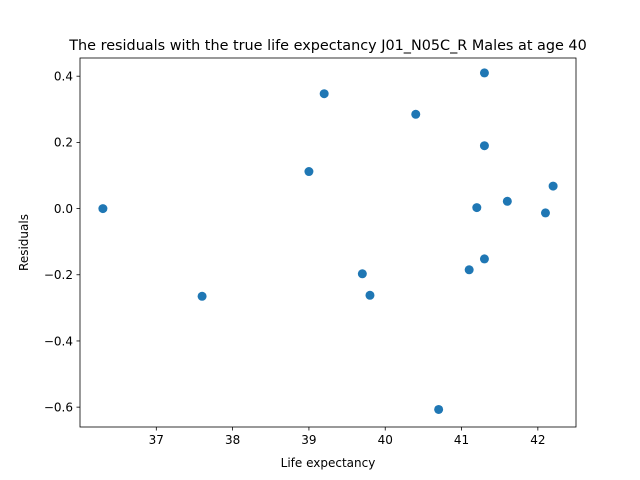  Describe the element at coordinates (308, 440) in the screenshot. I see `x-tick-label-2: 39` at that location.